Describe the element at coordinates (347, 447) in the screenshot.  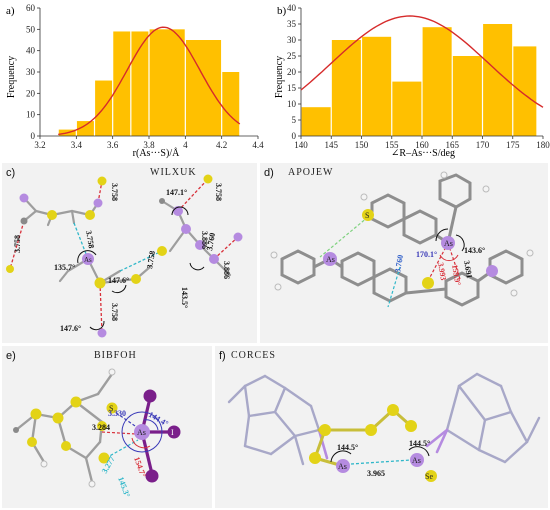
I see `corces-angle-1: 144.5°` at that location.